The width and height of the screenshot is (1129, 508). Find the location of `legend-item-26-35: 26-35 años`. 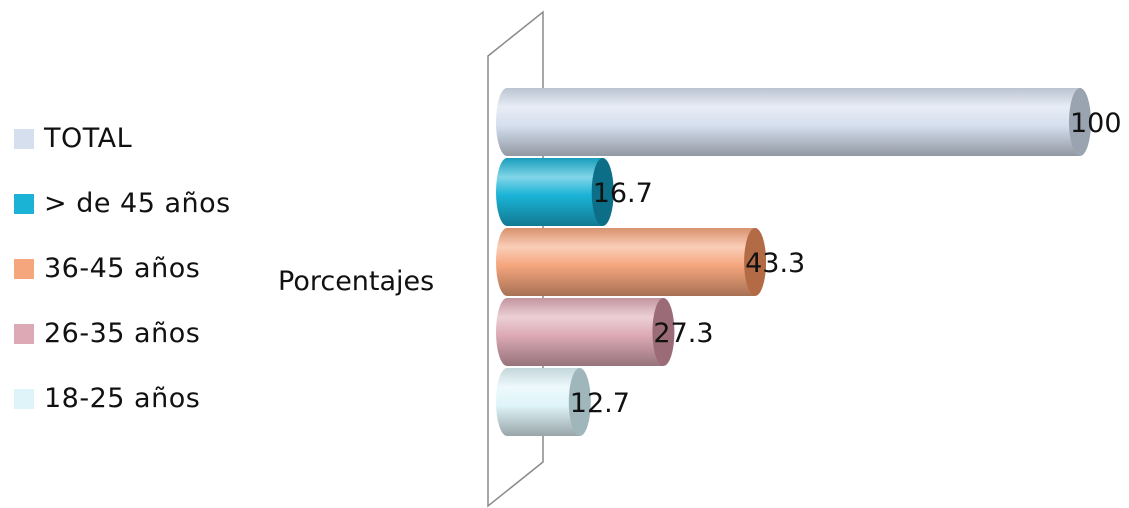

legend-item-26-35: 26-35 años is located at coordinates (122, 333).